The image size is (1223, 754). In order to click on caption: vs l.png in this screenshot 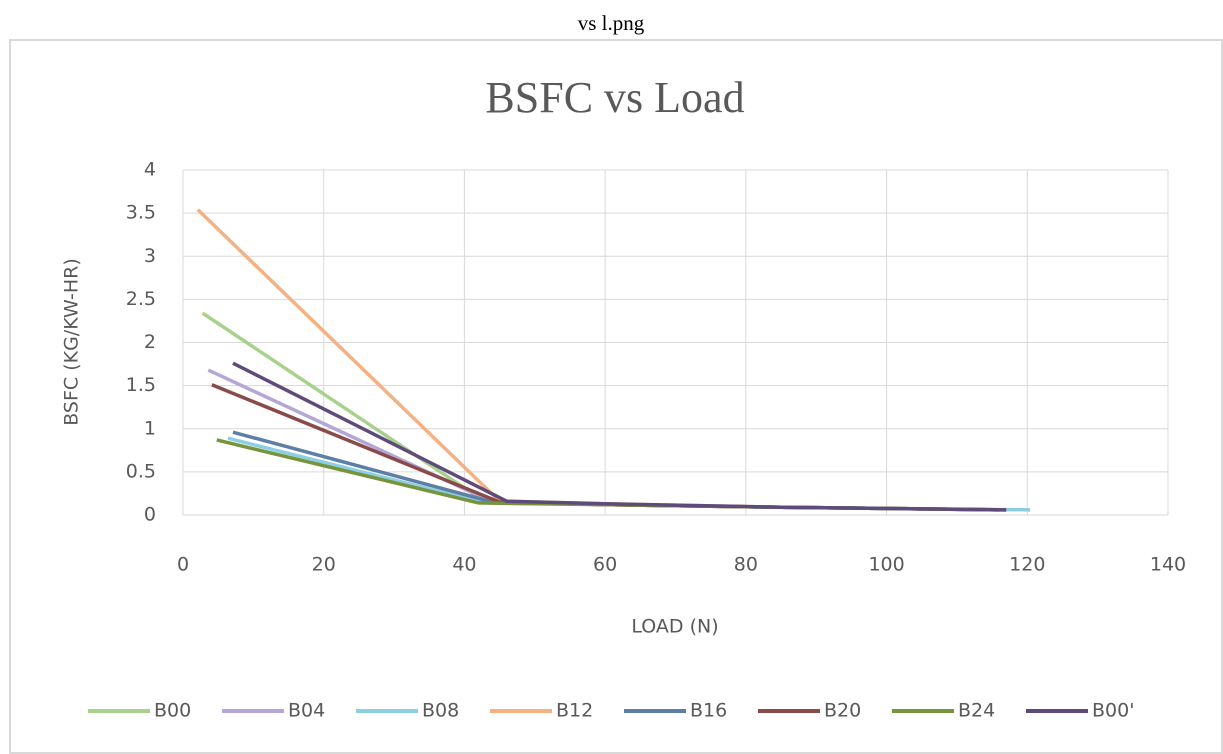, I will do `click(611, 23)`.